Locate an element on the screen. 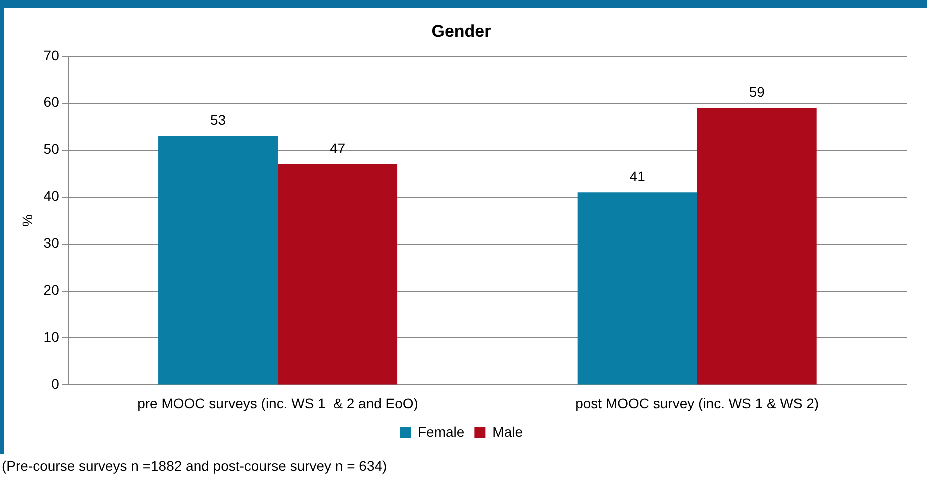  legend-label: Female is located at coordinates (441, 432).